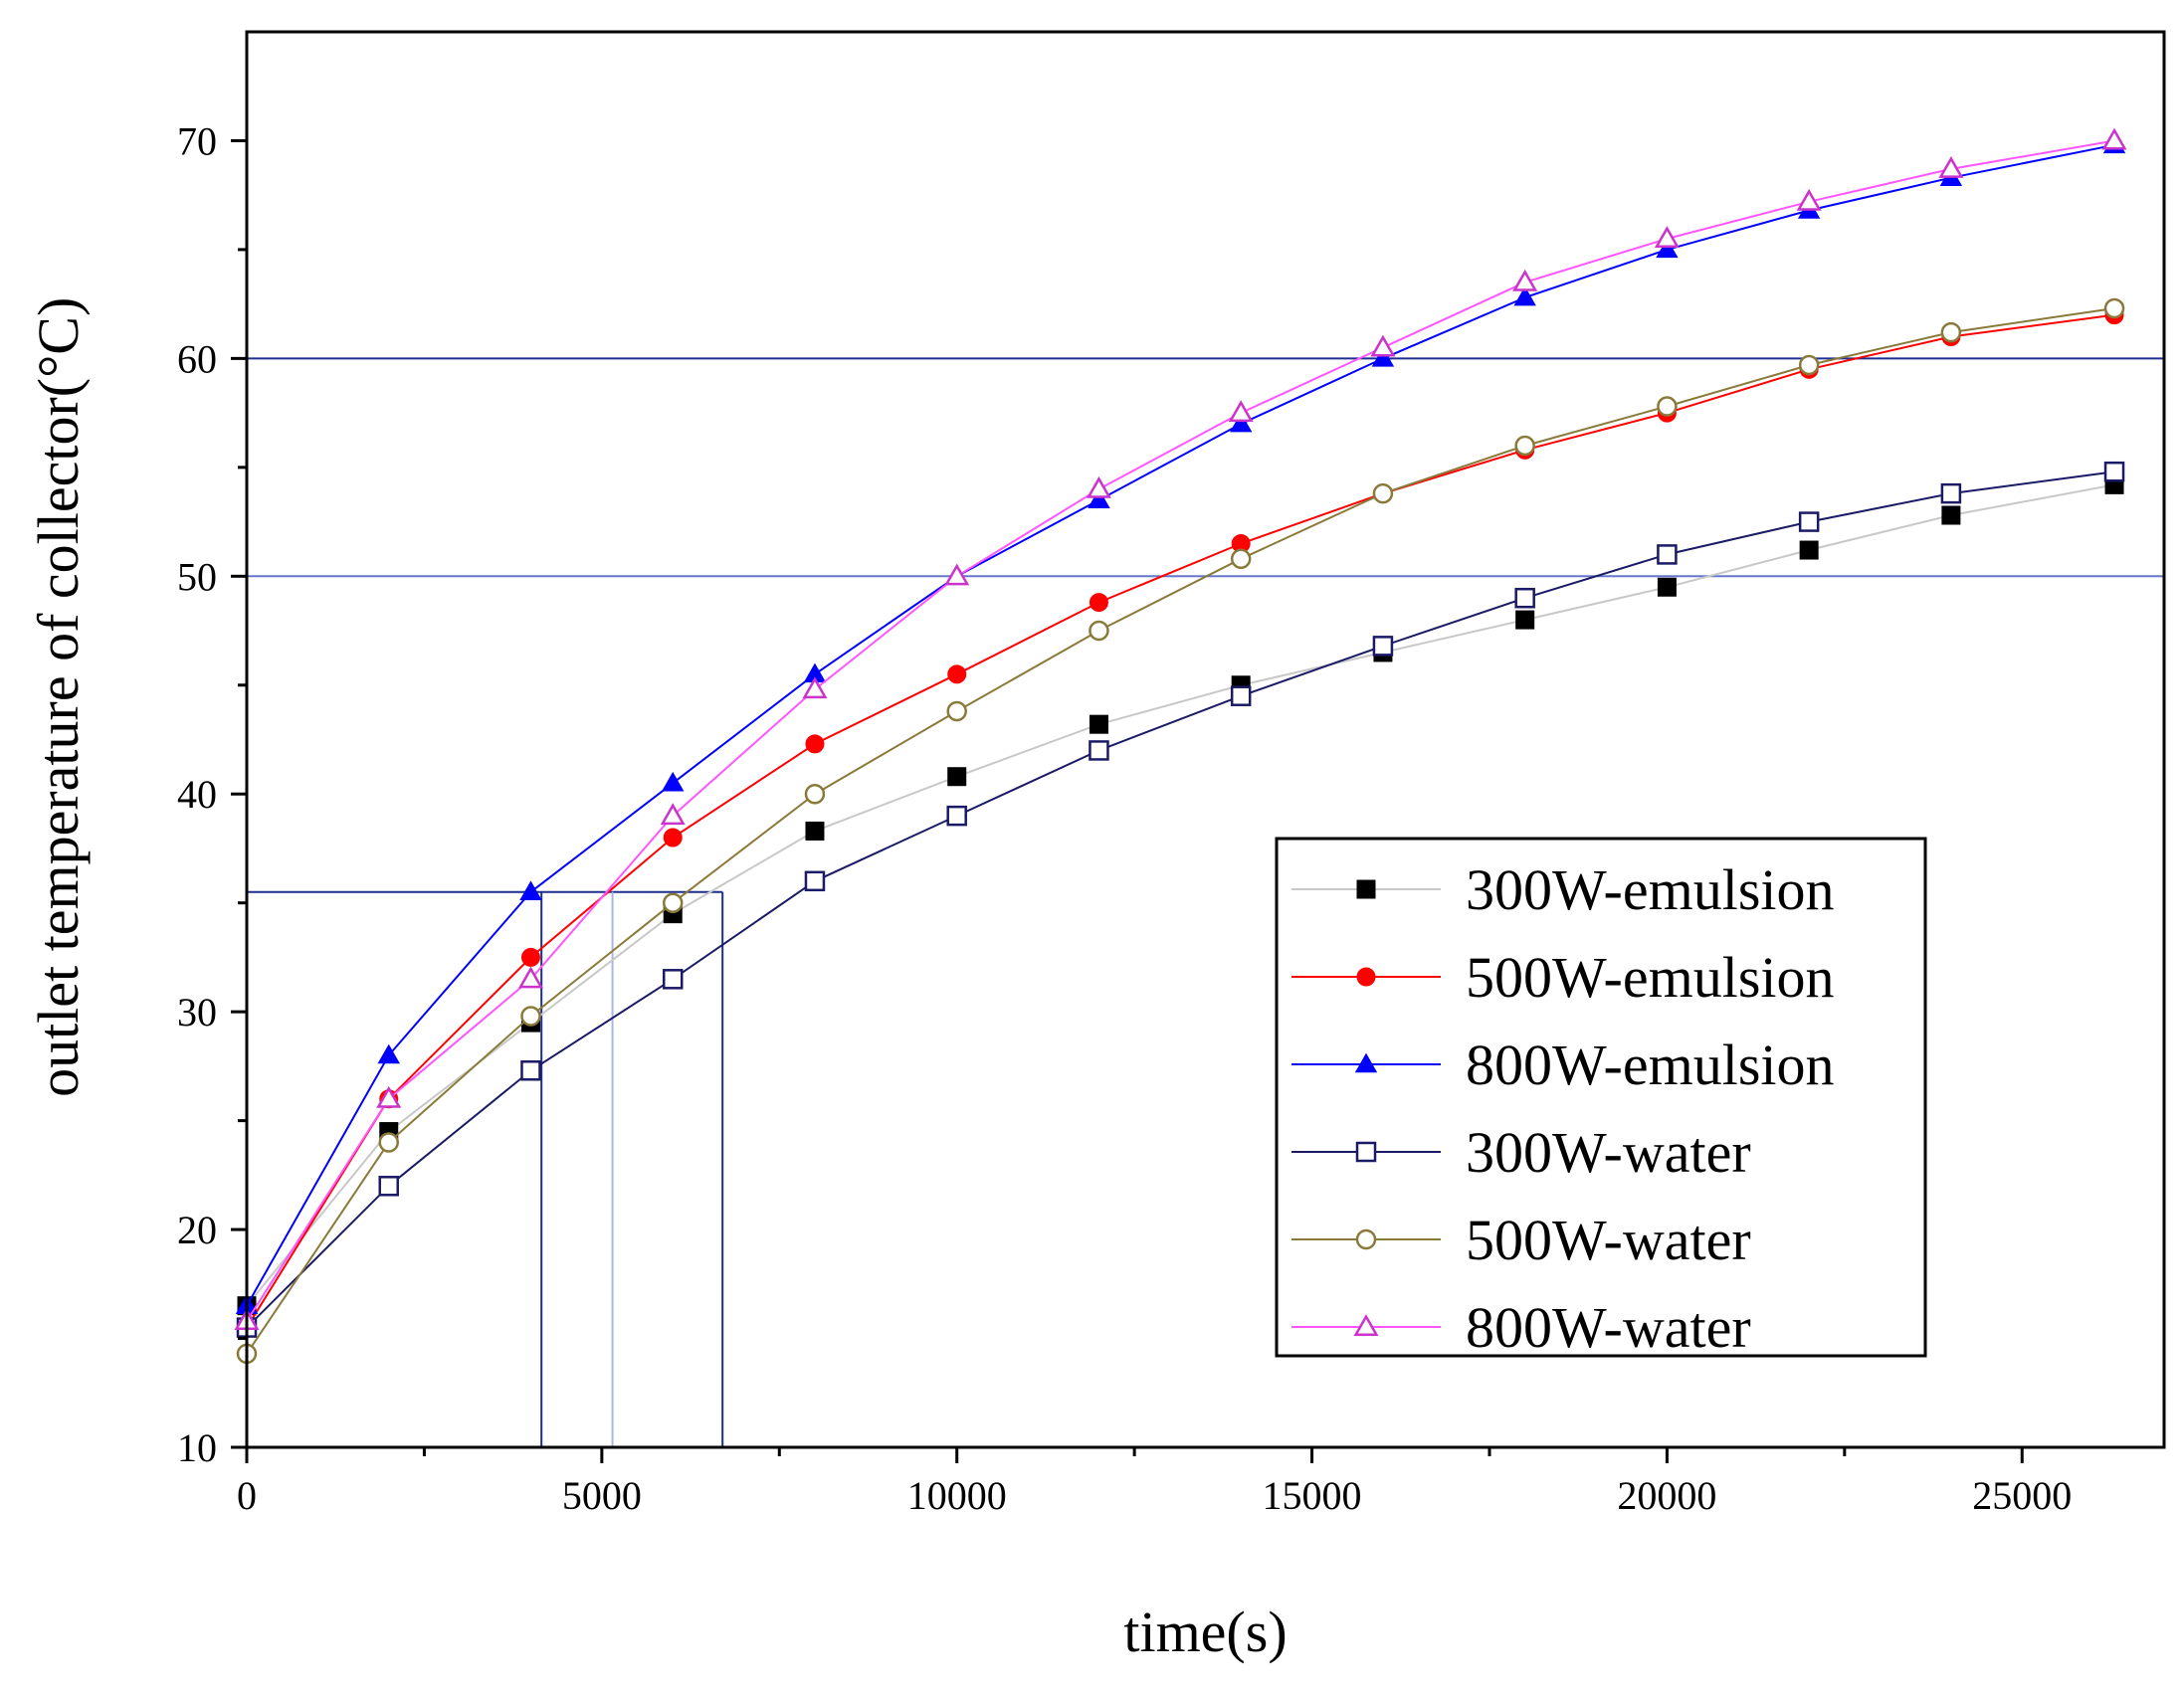  Describe the element at coordinates (197, 358) in the screenshot. I see `y-tick-label: 60` at that location.